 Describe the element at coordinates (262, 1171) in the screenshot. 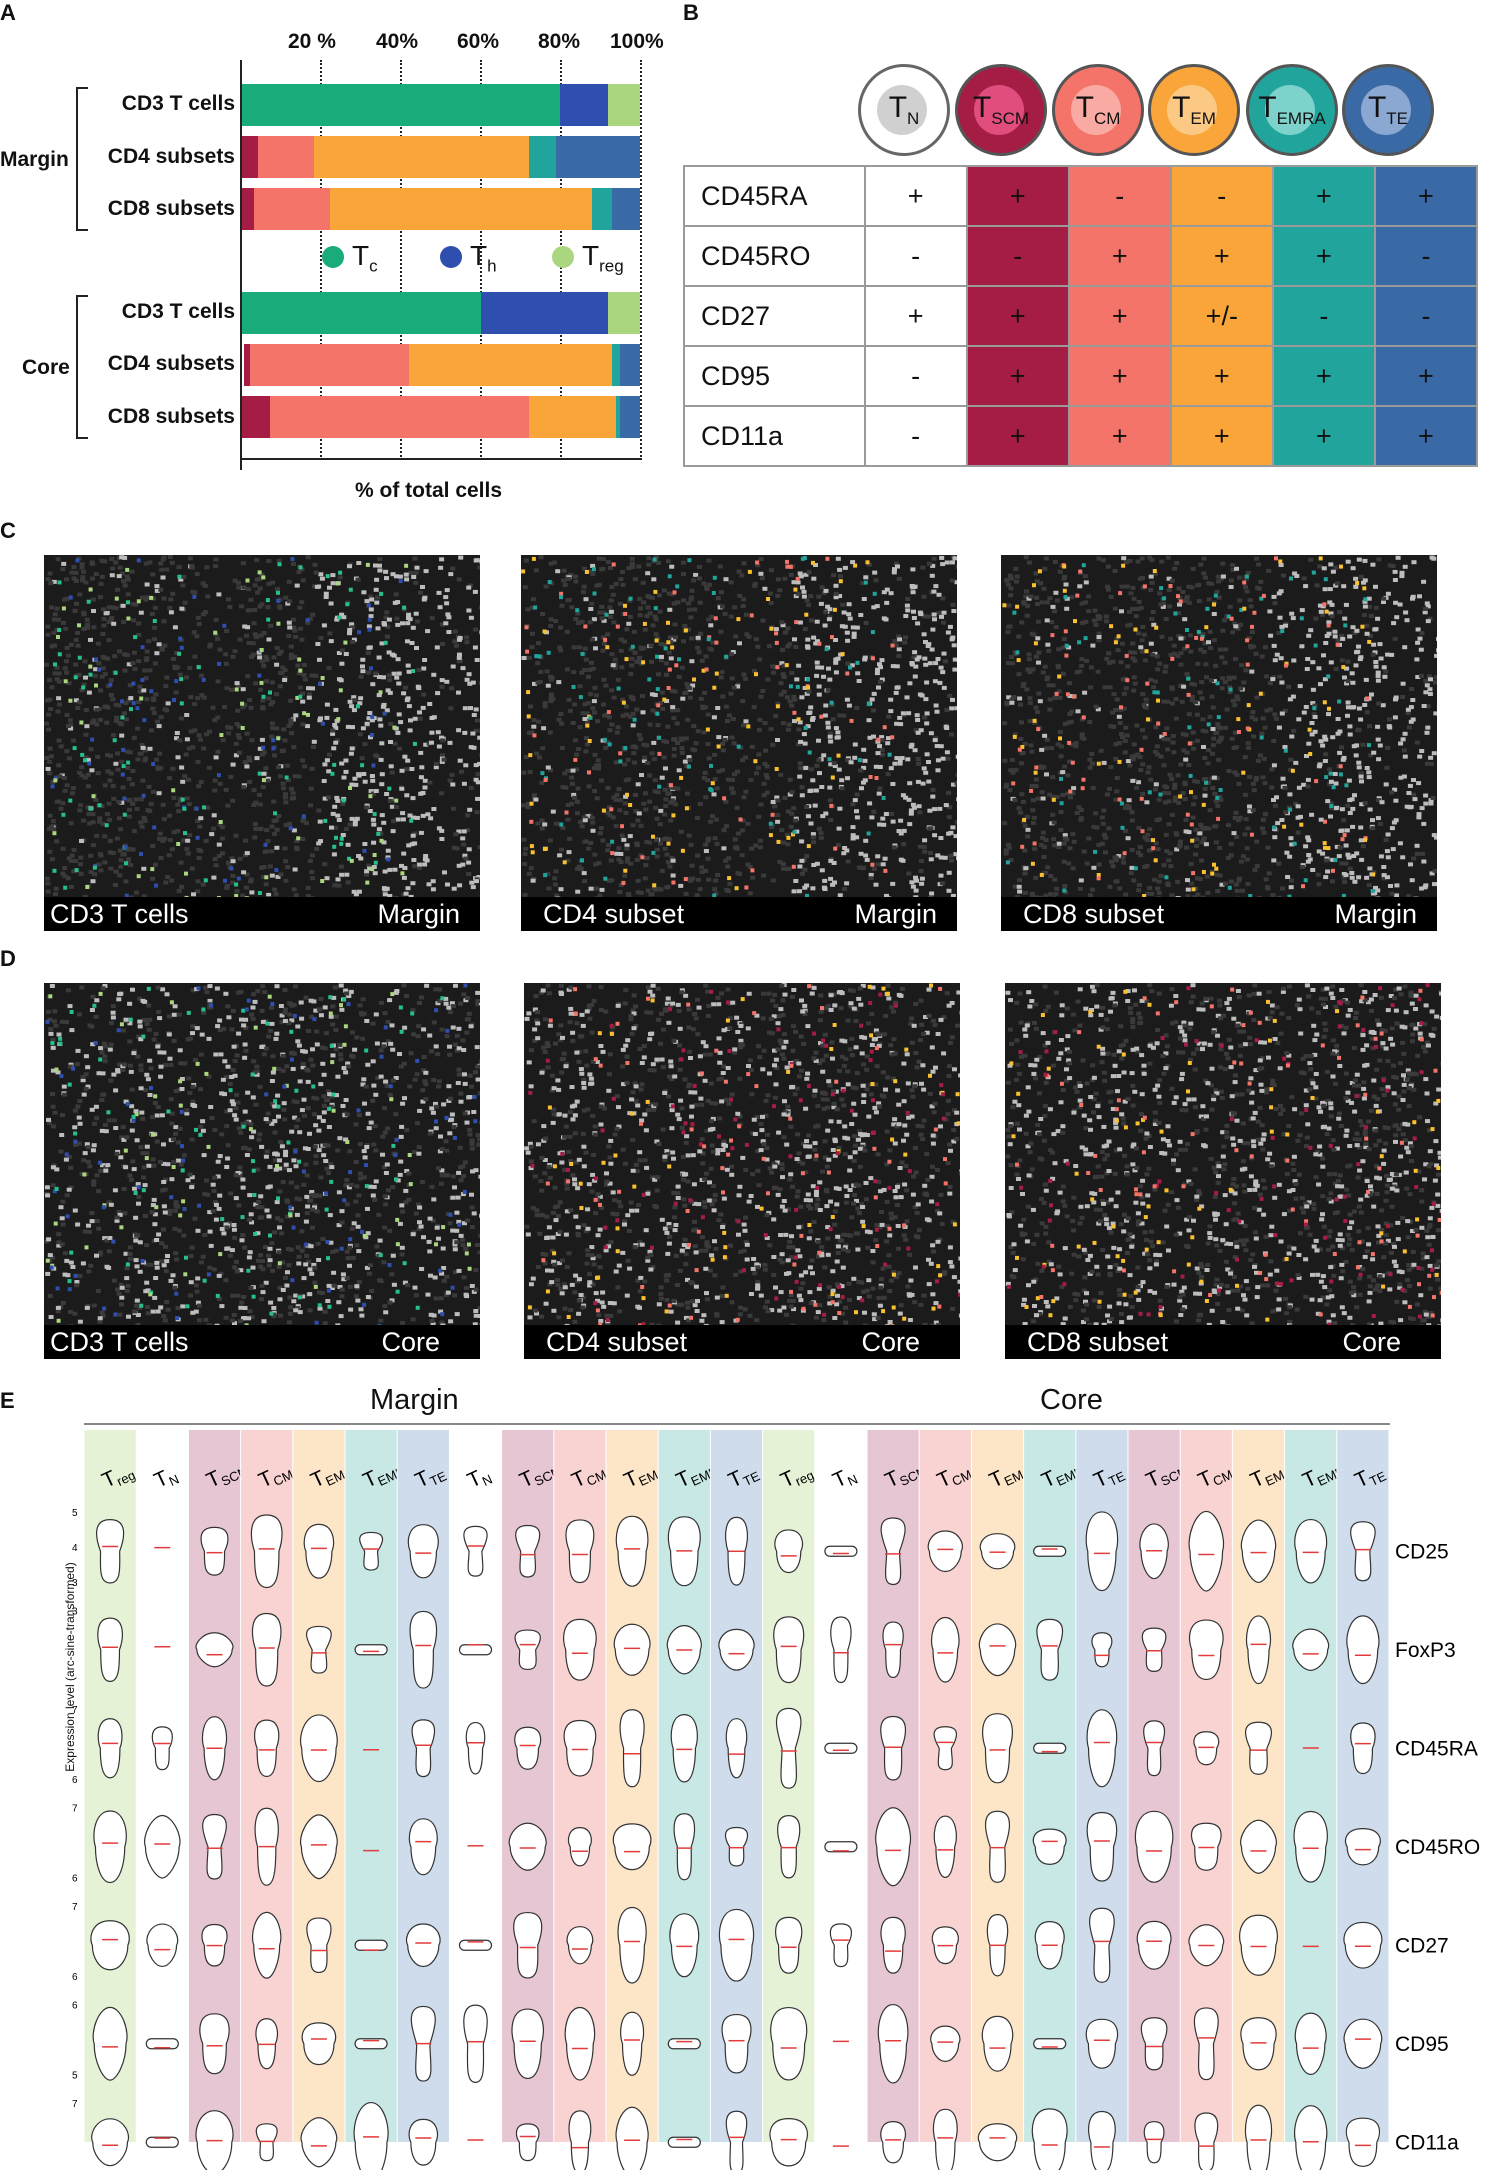

I see `micrograph-cd3-core: CD3 T cells Core` at that location.